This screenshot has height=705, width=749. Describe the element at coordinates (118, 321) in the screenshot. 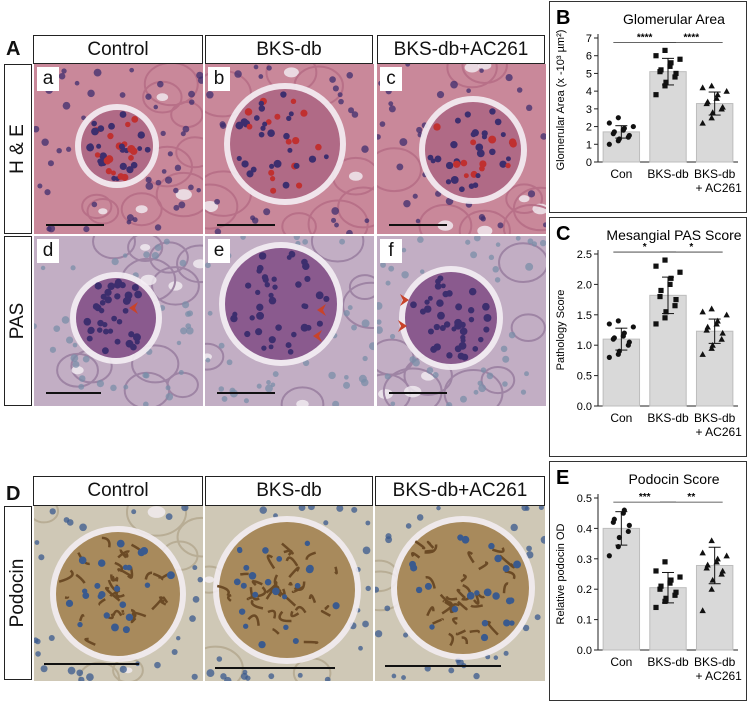

I see `micrograph-pas-control: d` at that location.